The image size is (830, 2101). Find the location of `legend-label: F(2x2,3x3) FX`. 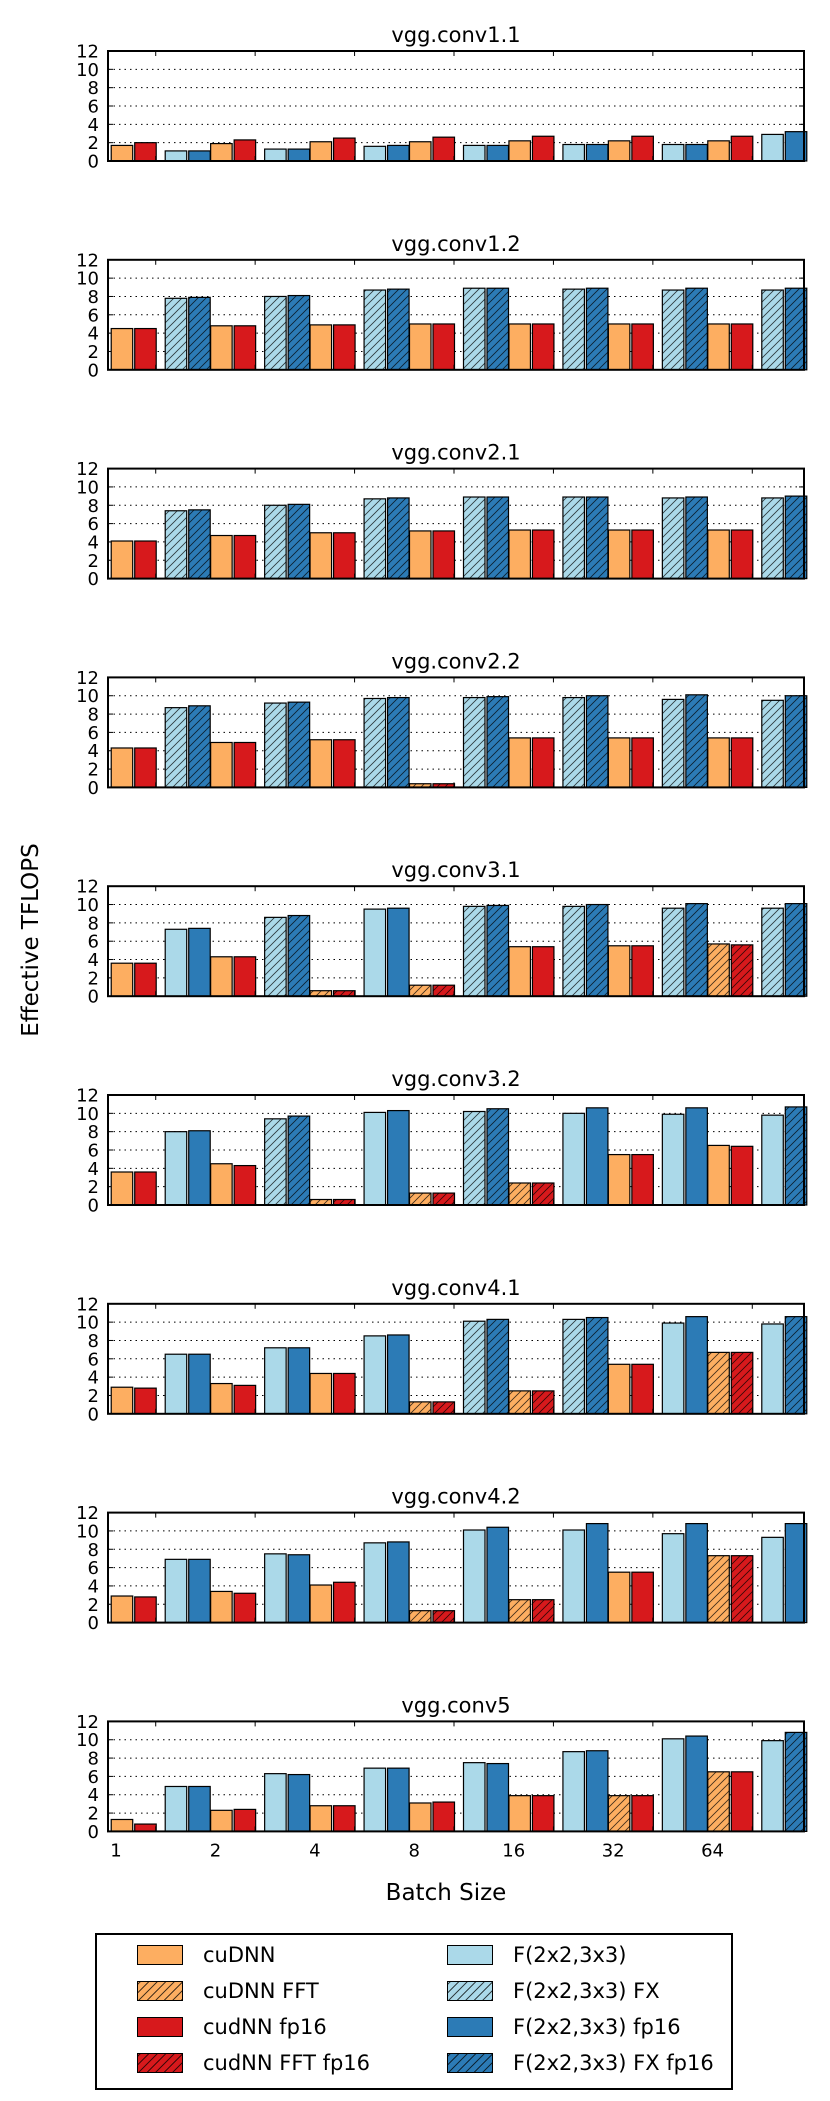

legend-label: F(2x2,3x3) FX is located at coordinates (586, 1991).